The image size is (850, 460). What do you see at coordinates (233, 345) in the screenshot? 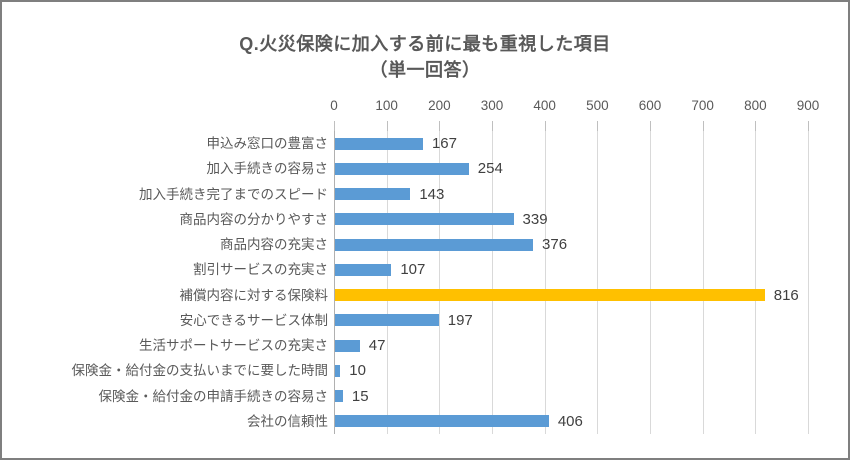
I see `category-label: 生活サポートサービスの充実さ` at bounding box center [233, 345].